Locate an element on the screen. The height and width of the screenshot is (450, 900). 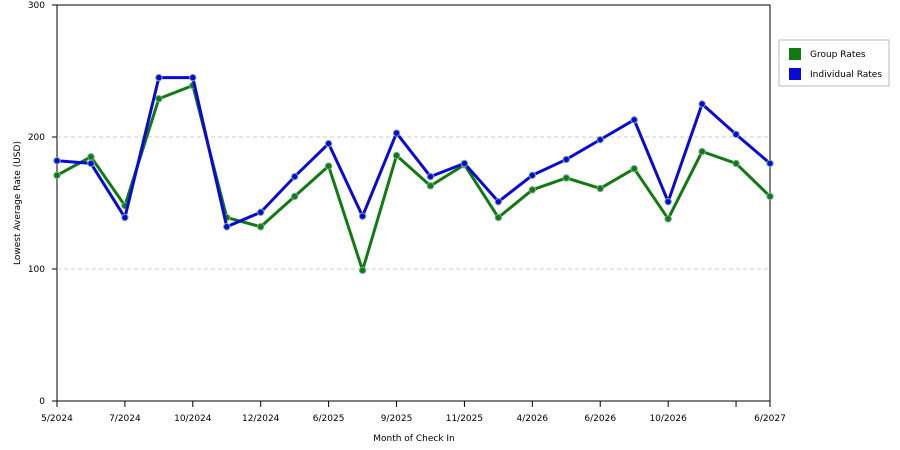
legend-label: Individual Rates is located at coordinates (846, 75).